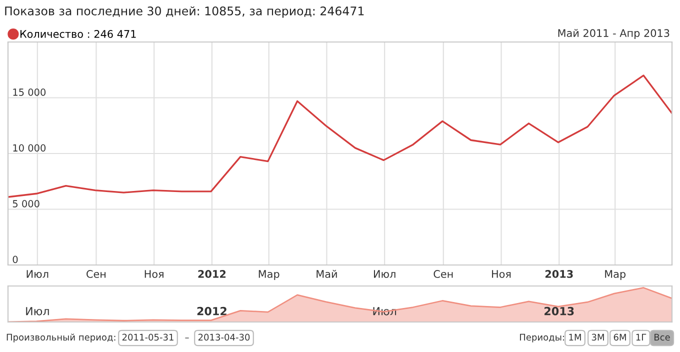 The image size is (680, 352). What do you see at coordinates (15, 260) in the screenshot?
I see `y-tick-label: 0` at bounding box center [15, 260].